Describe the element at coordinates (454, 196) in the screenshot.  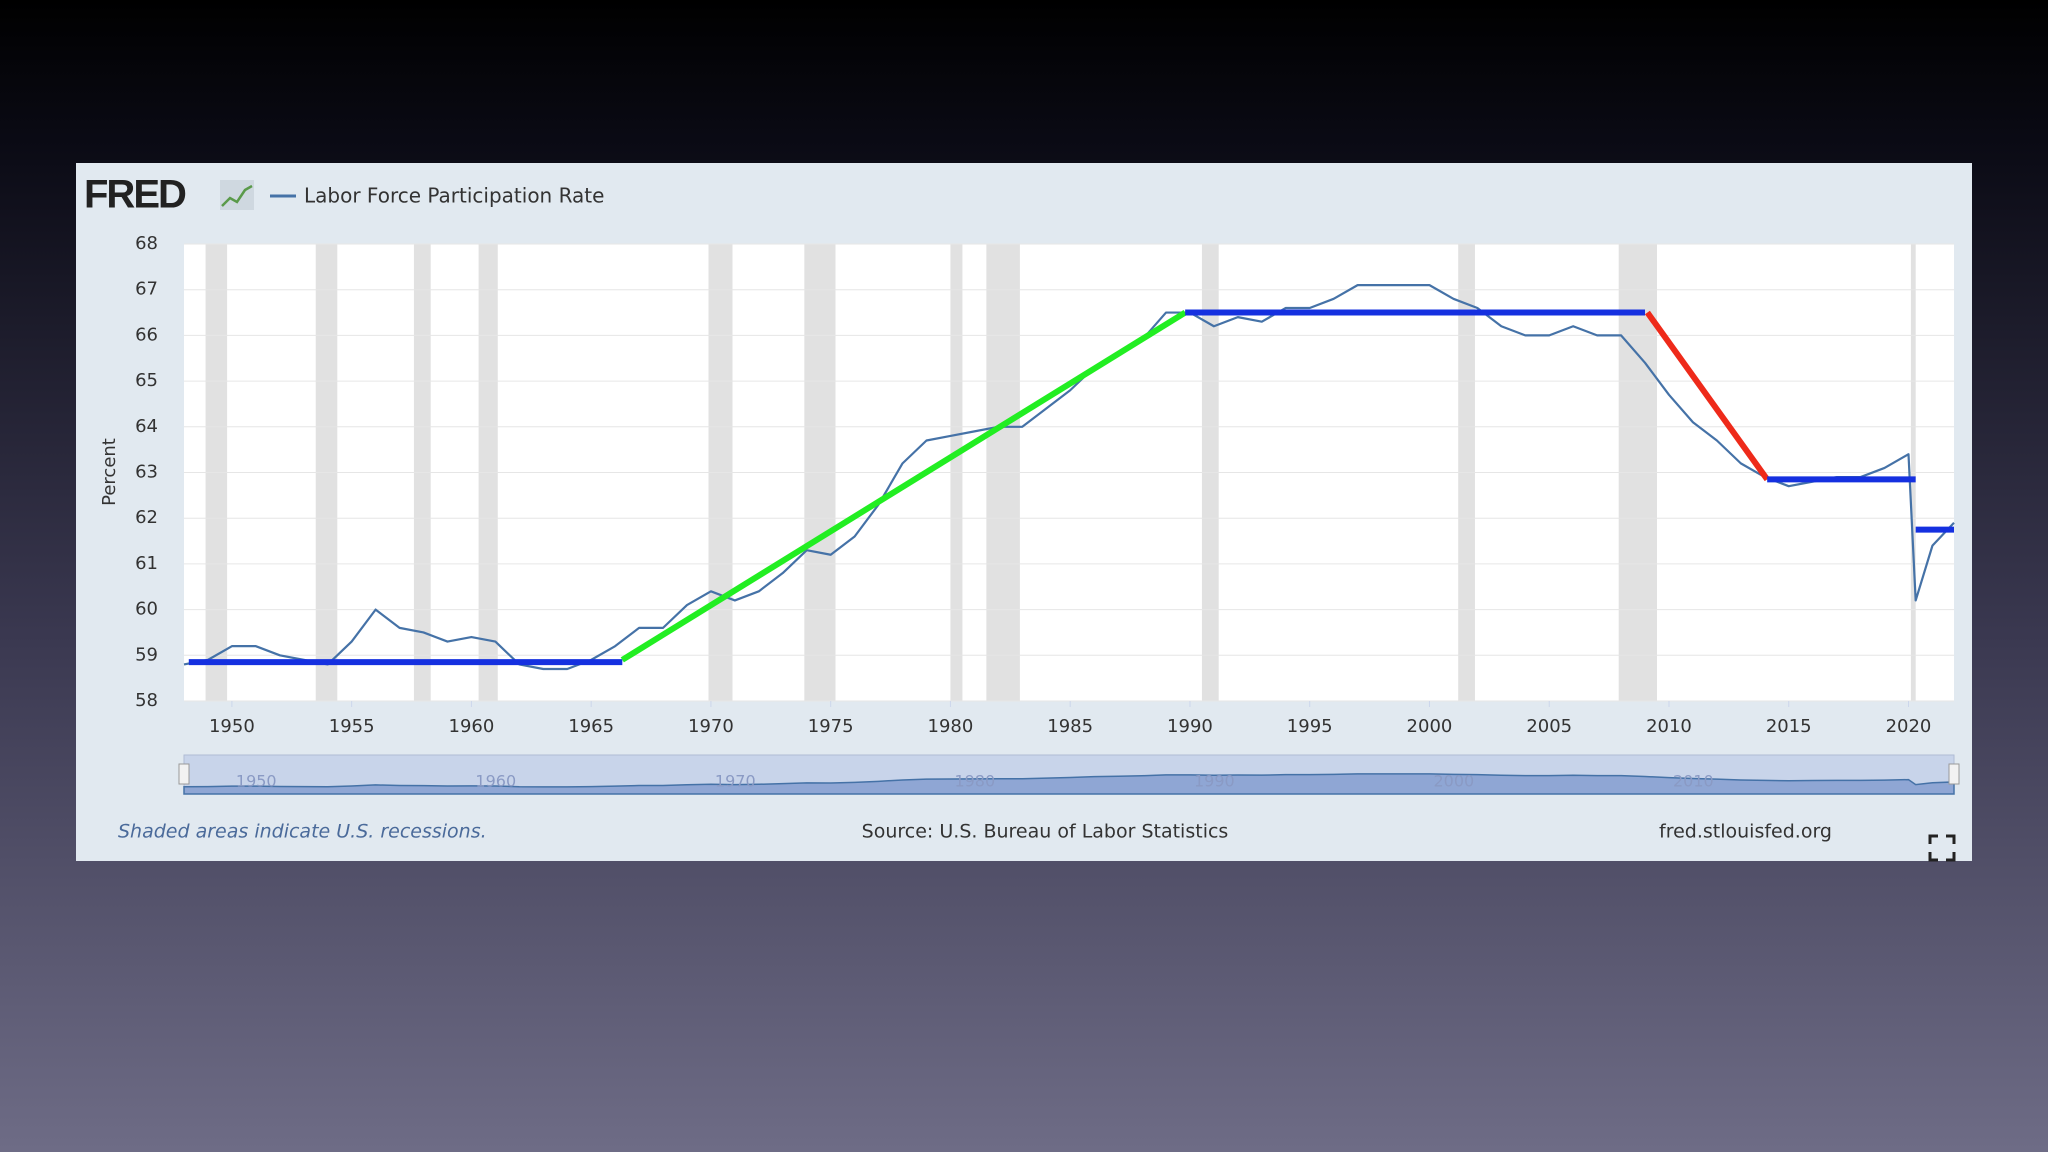
I see `legend-label: Labor Force Participation Rate` at that location.